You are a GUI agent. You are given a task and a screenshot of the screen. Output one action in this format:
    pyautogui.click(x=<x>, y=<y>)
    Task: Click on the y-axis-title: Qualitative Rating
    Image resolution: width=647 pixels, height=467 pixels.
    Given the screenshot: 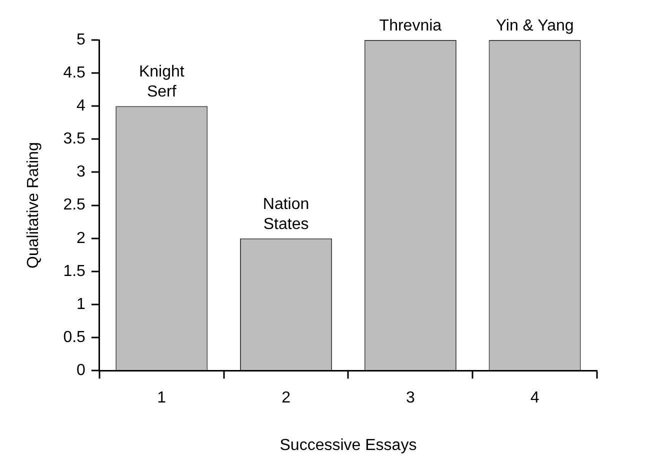 What is the action you would take?
    pyautogui.click(x=33, y=205)
    